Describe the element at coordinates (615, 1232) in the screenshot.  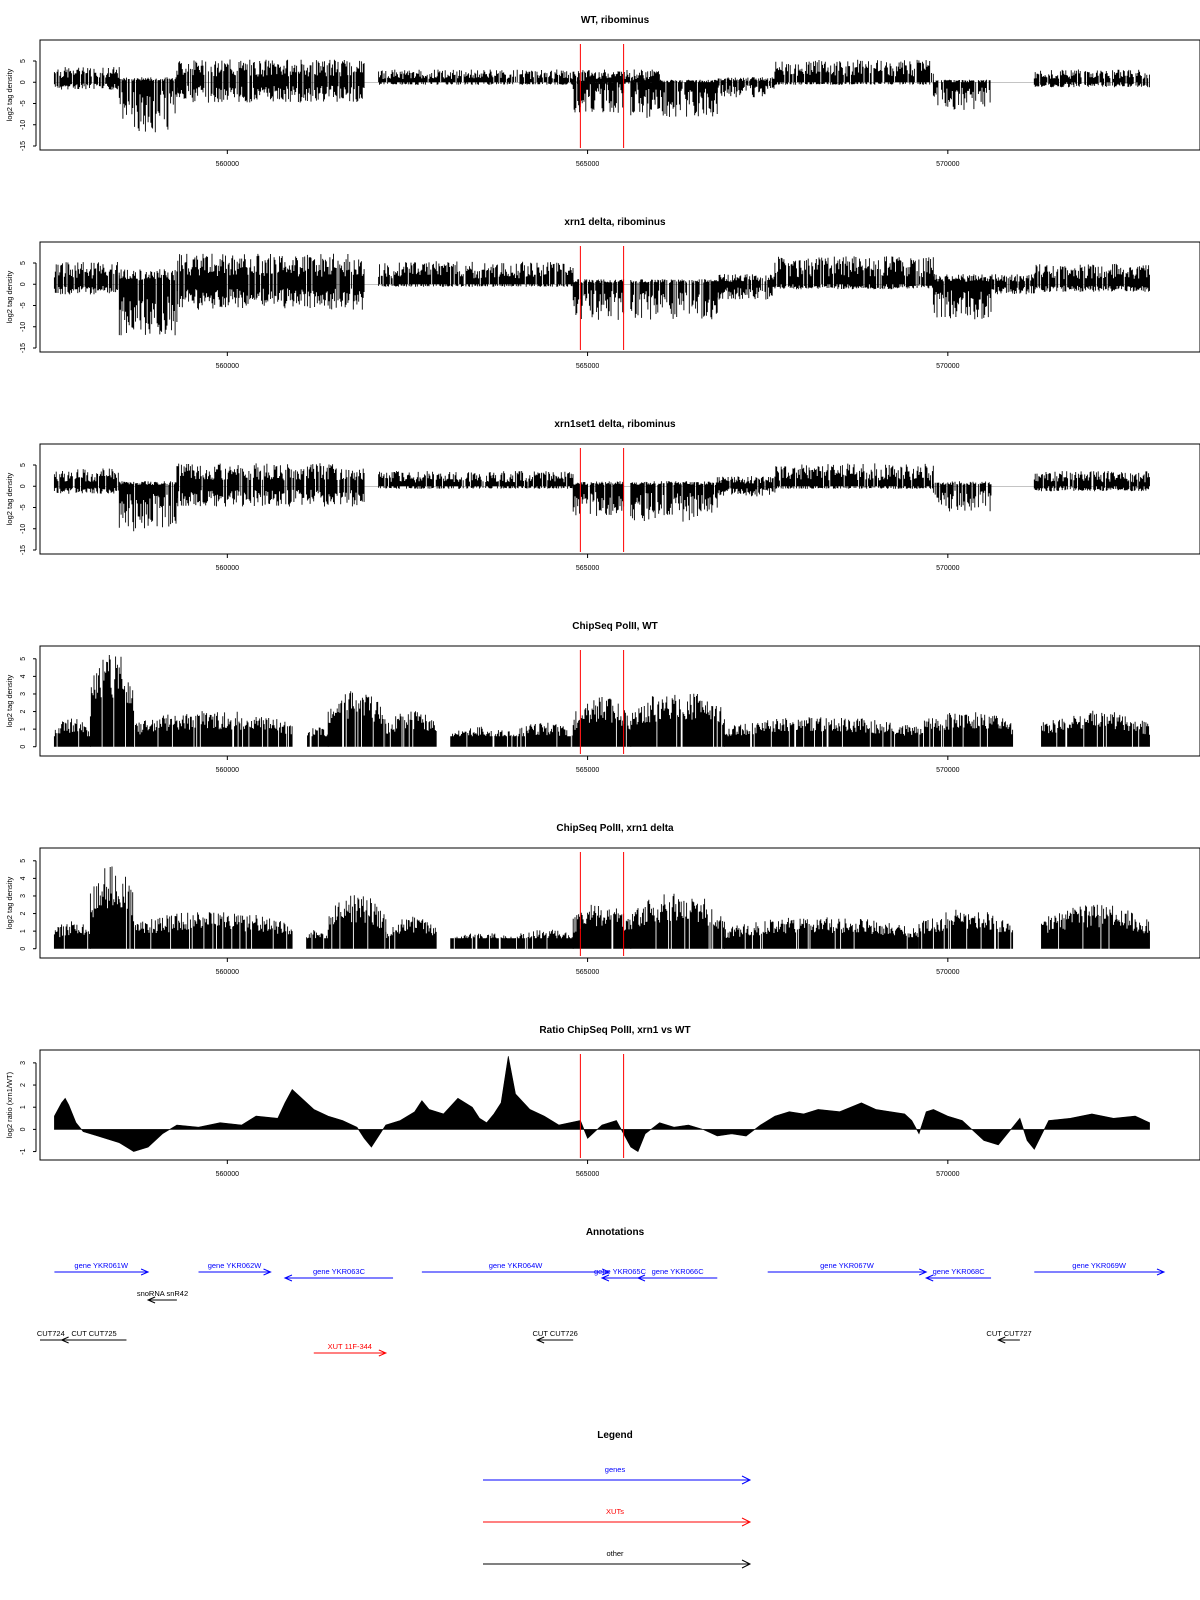
I see `annotations-title: Annotations` at that location.